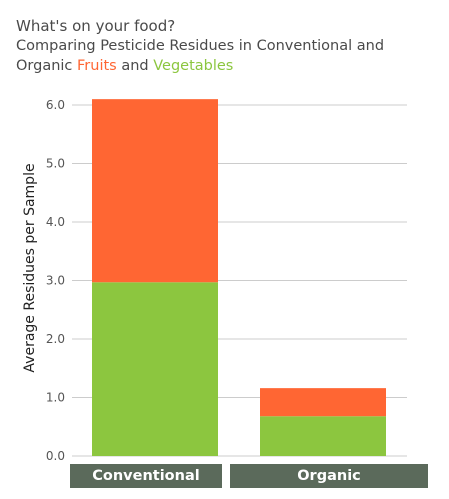 The width and height of the screenshot is (449, 499). I want to click on bar-organic-vegetables, so click(323, 436).